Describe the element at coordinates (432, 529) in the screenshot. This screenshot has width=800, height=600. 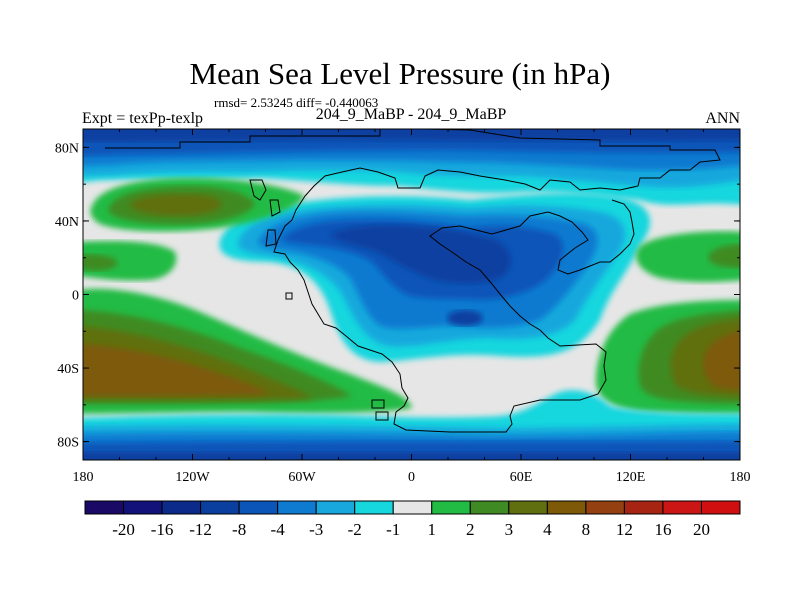
I see `colorbar-label: 1` at that location.